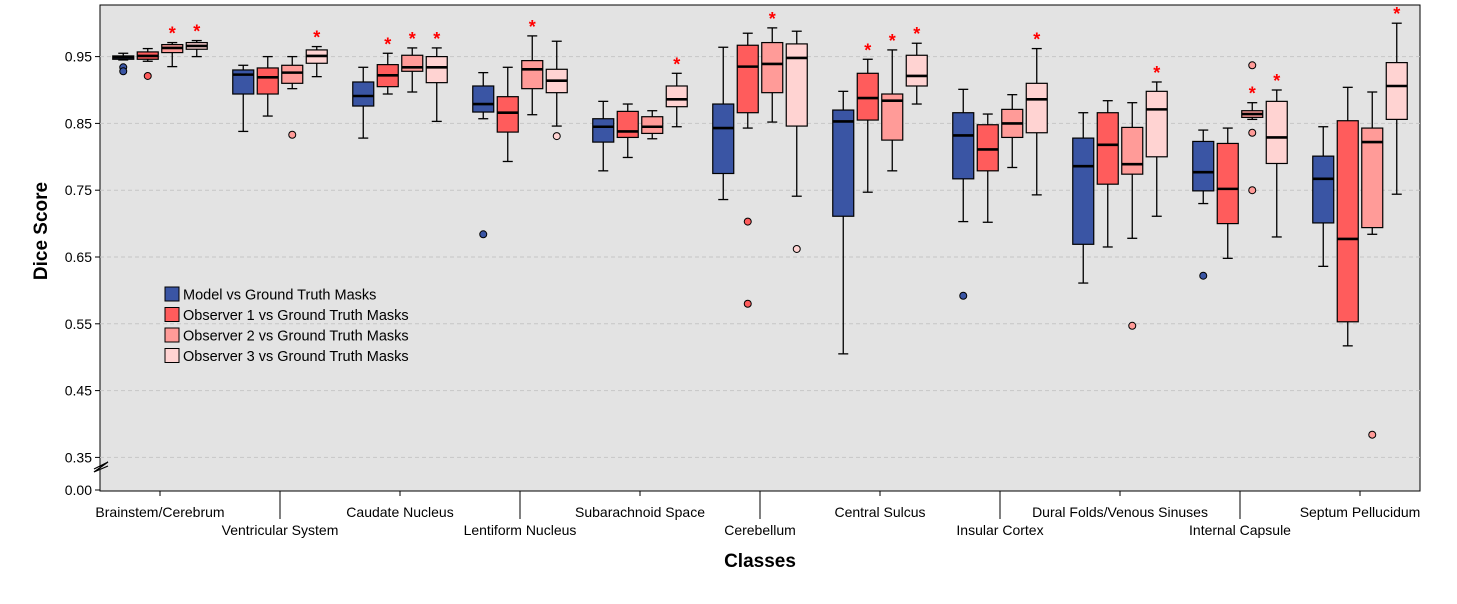  I want to click on x-tick-label: Caudate Nucleus, so click(399, 512).